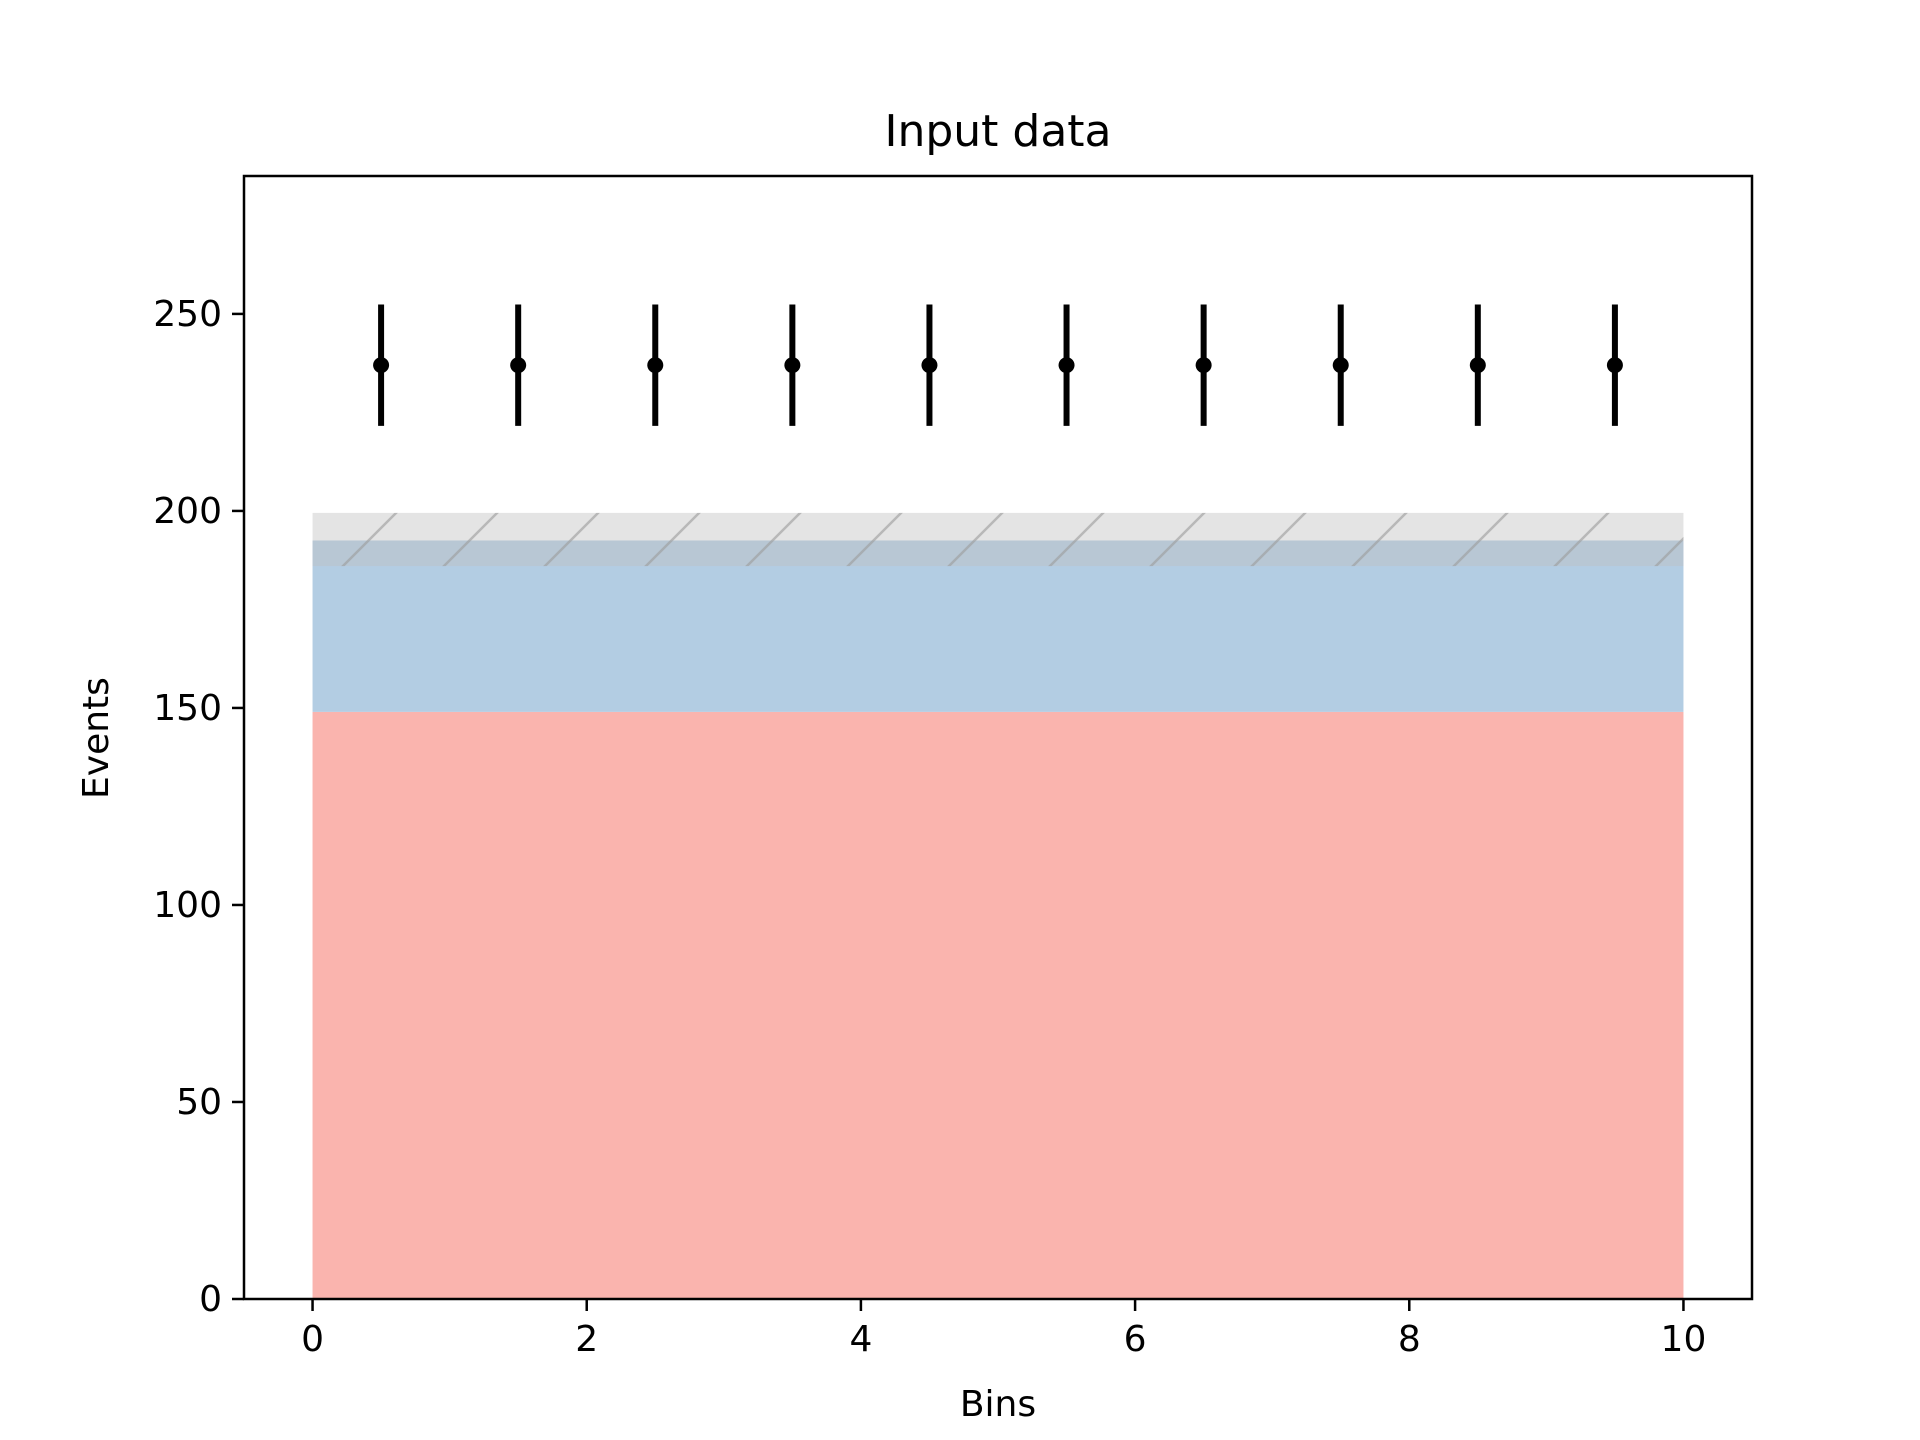  Describe the element at coordinates (96, 738) in the screenshot. I see `y-axis-label: Events` at that location.